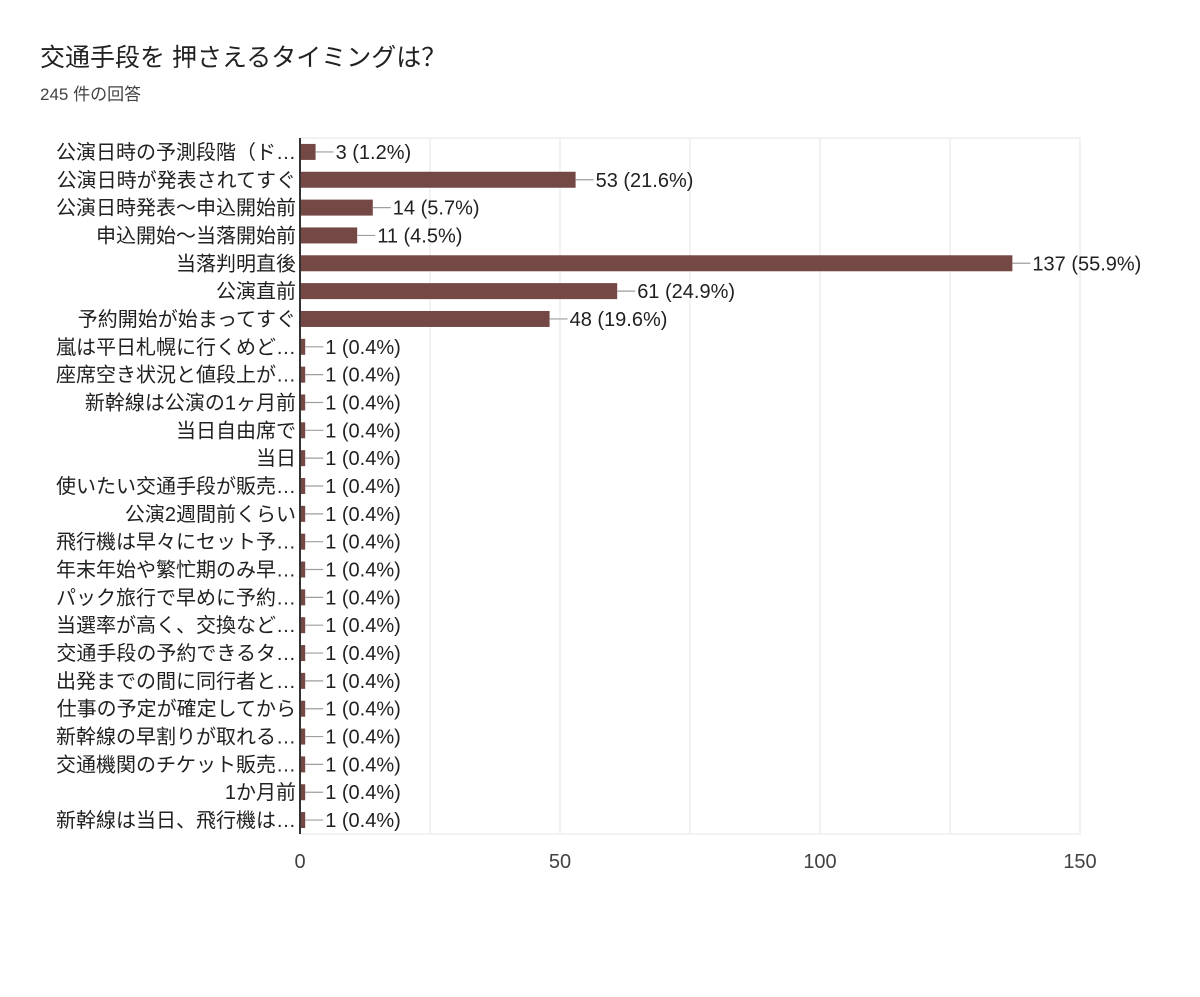 This screenshot has width=1200, height=997. Describe the element at coordinates (1079, 862) in the screenshot. I see `x-tick-label: 150` at that location.